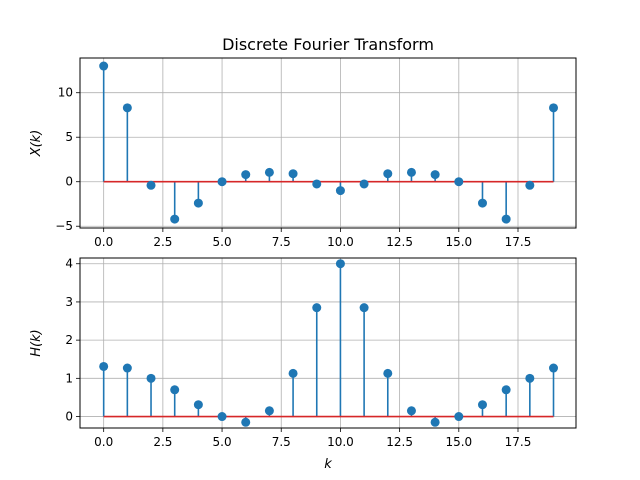  I want to click on y-tick-label: 4, so click(69, 264).